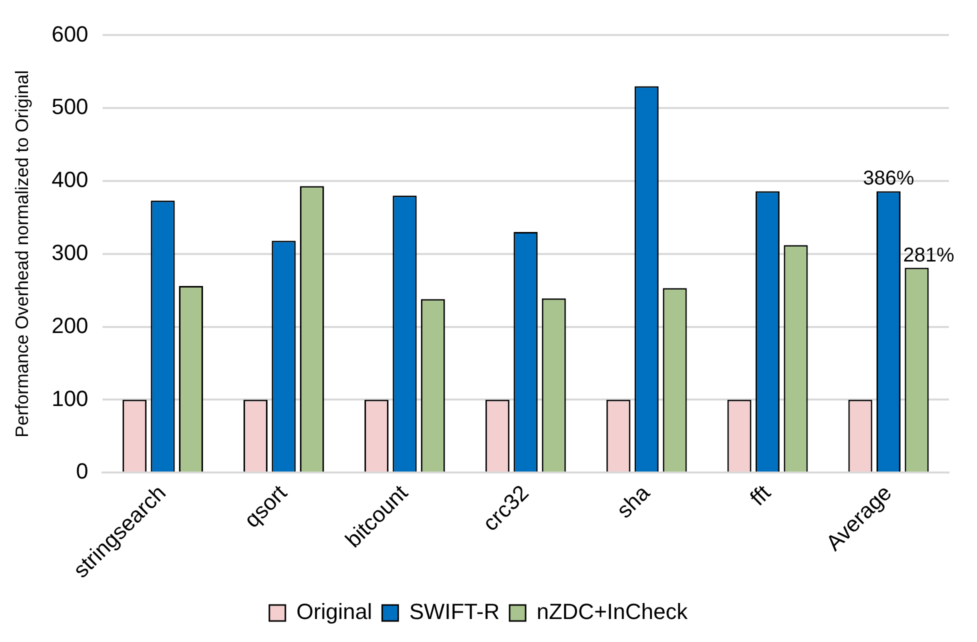 This screenshot has width=977, height=642. I want to click on x-tick-label: fft, so click(760, 495).